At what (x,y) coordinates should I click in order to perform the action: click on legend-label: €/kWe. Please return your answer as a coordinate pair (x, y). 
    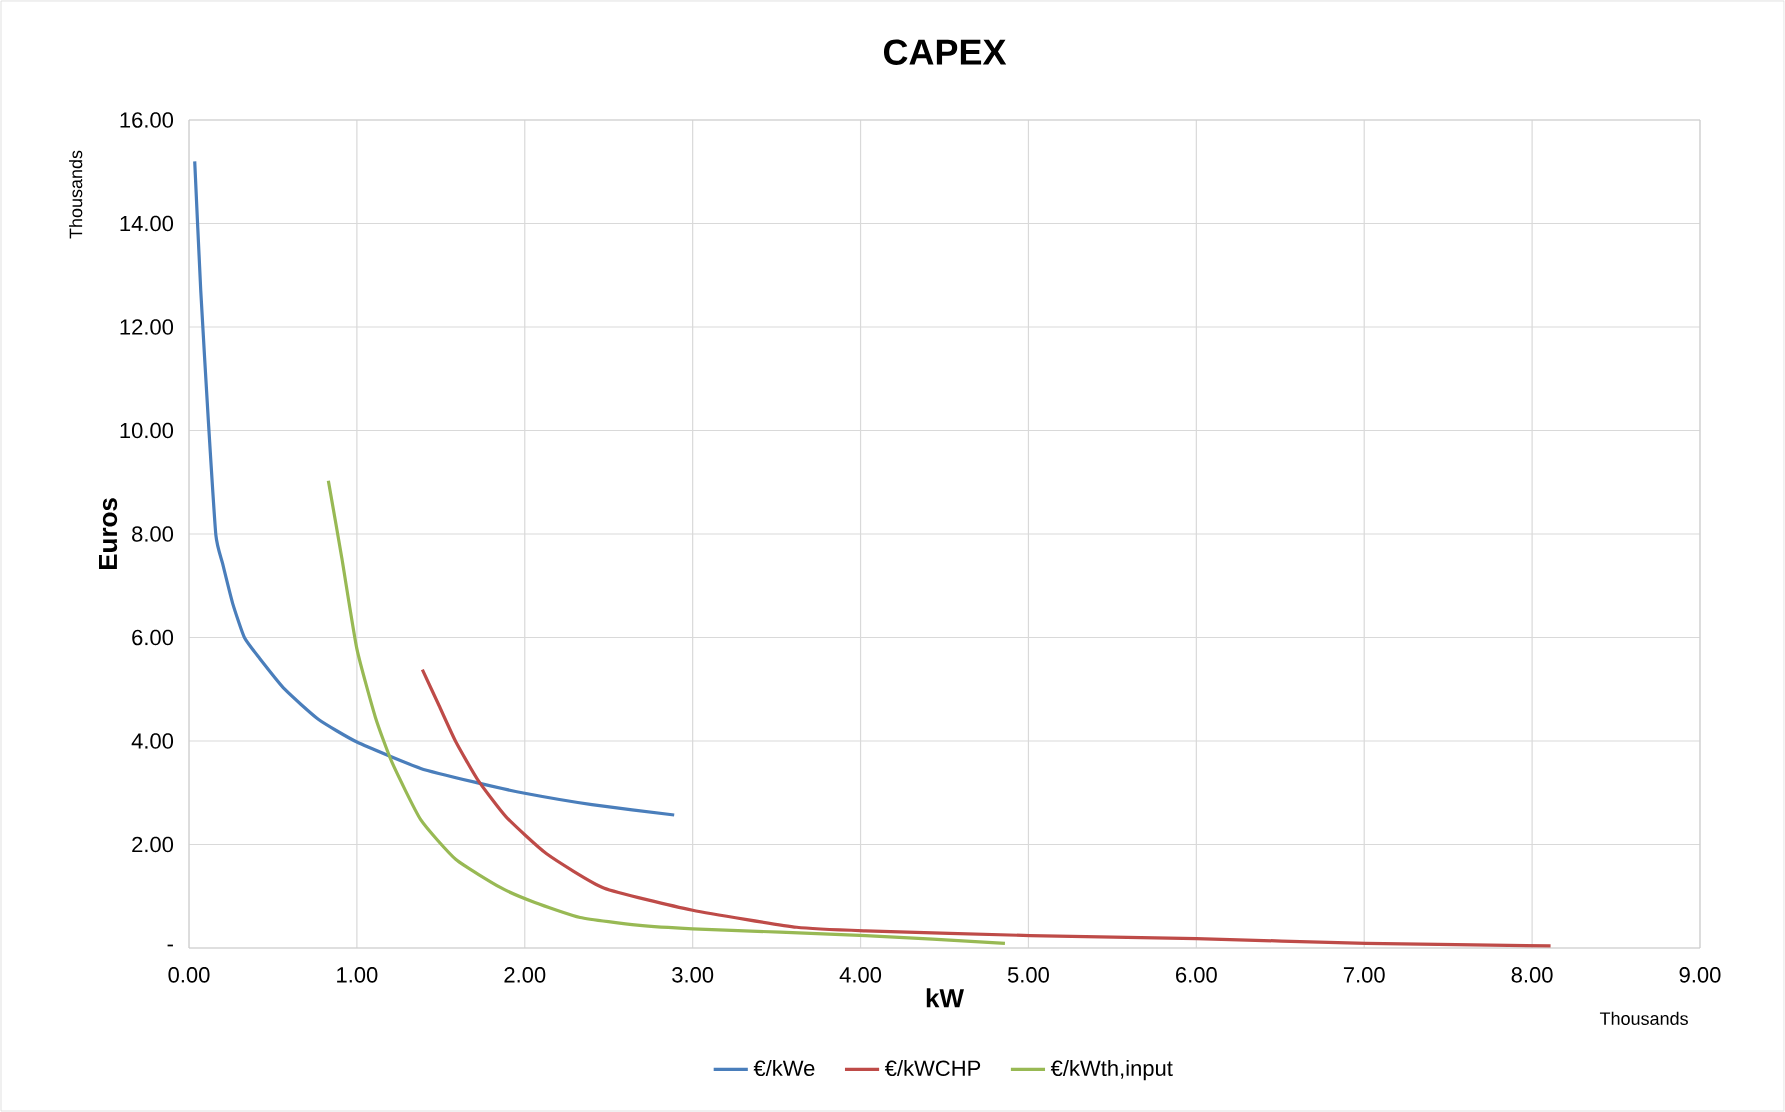
    Looking at the image, I should click on (784, 1068).